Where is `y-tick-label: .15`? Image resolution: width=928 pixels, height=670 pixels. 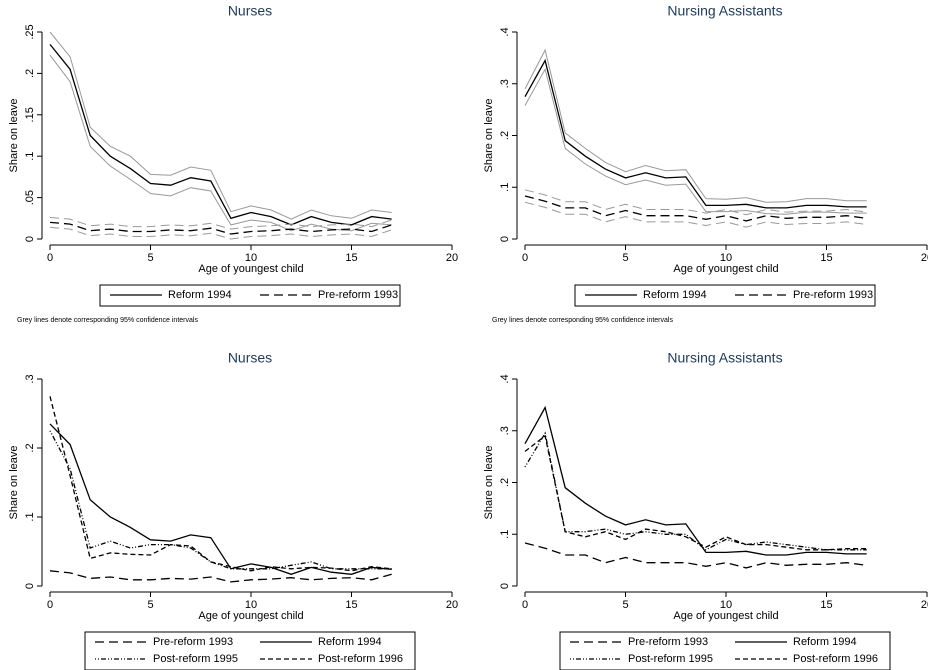 y-tick-label: .15 is located at coordinates (30, 114).